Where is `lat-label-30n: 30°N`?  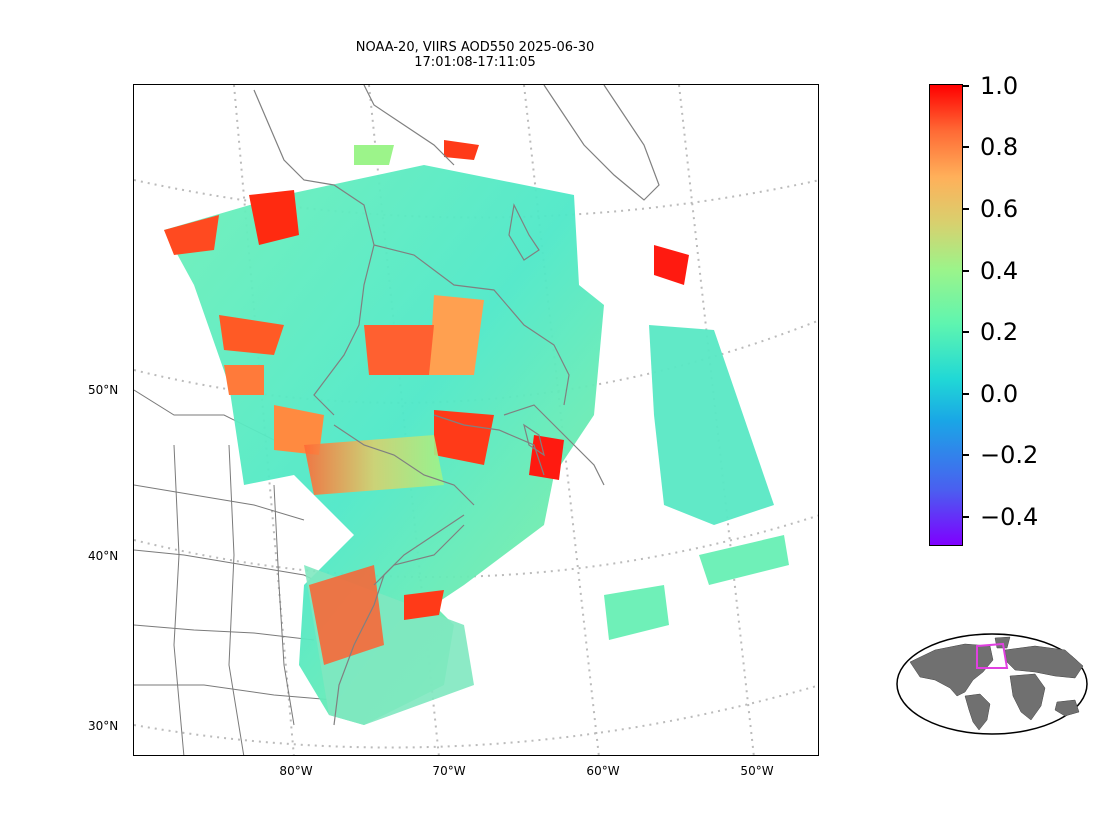 lat-label-30n: 30°N is located at coordinates (103, 726).